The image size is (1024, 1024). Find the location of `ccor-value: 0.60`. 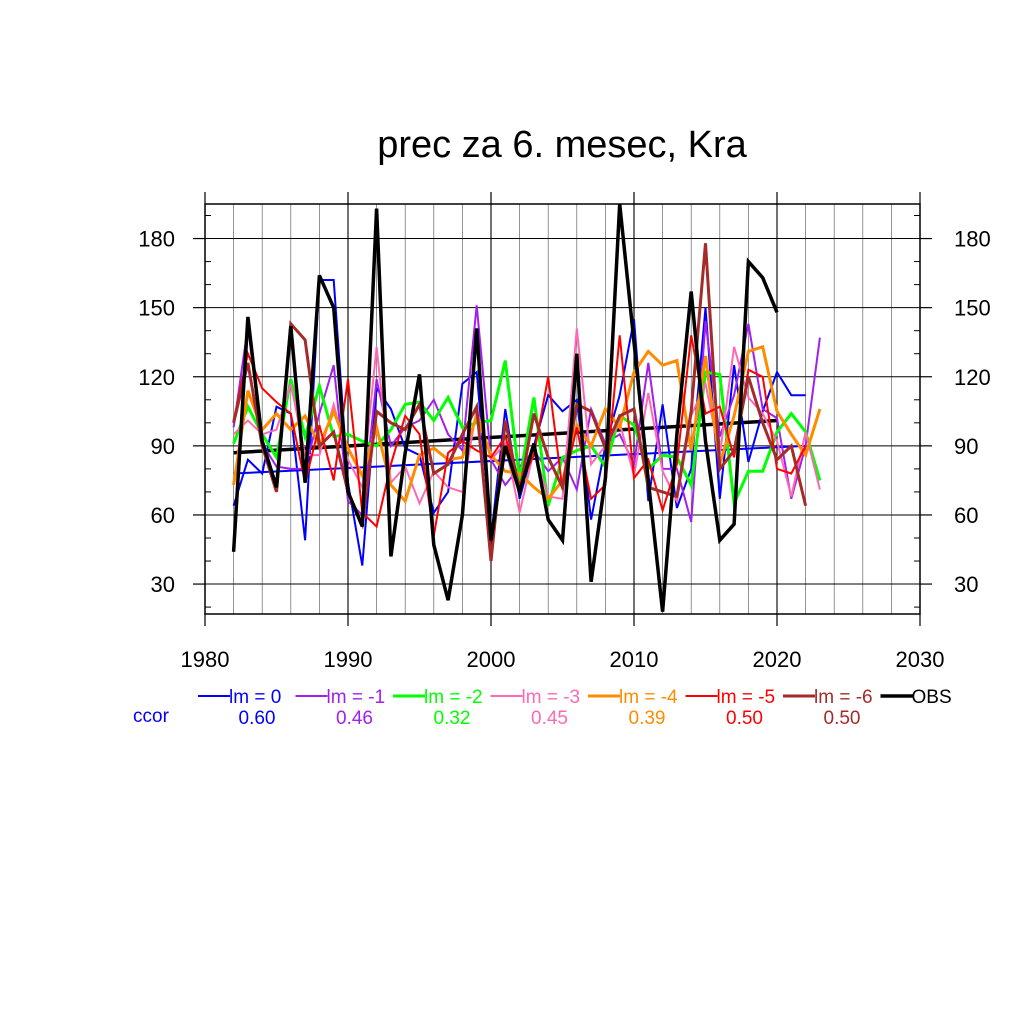

ccor-value: 0.60 is located at coordinates (257, 718).